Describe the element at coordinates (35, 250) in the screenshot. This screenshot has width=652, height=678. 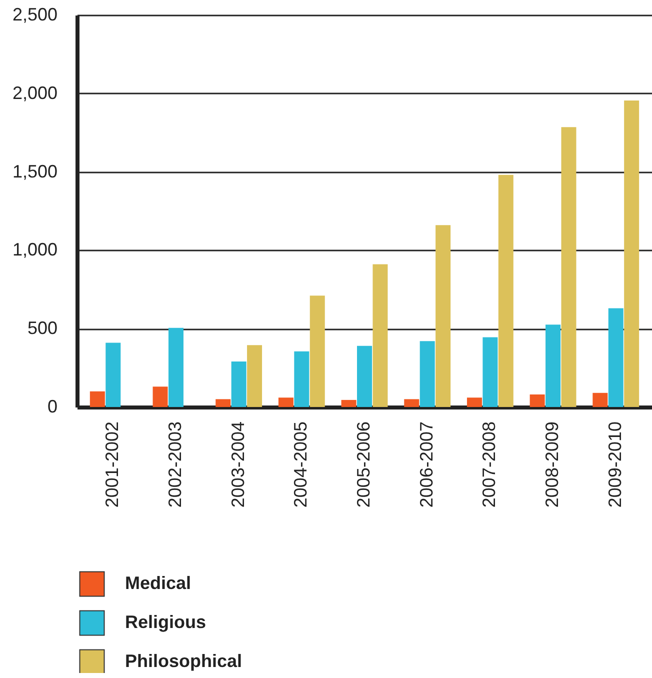
I see `y-tick-label: 1,000` at that location.